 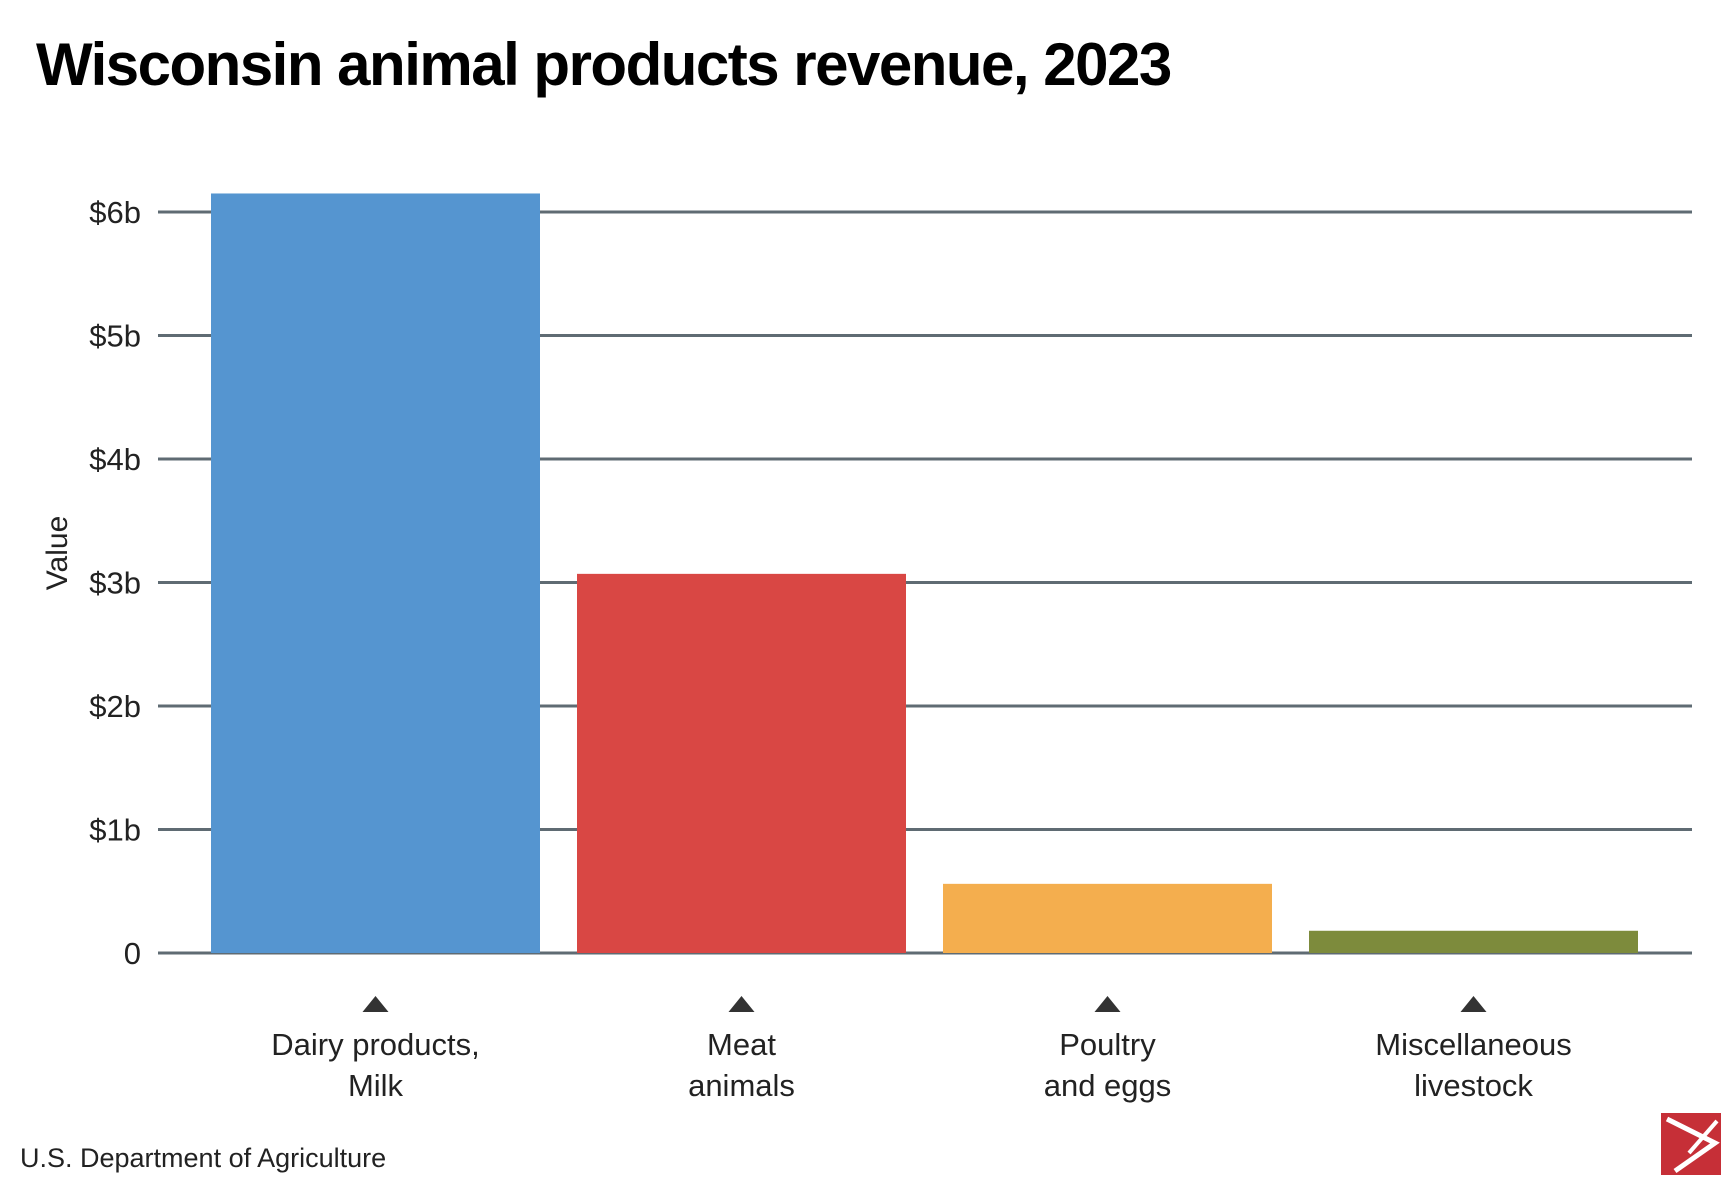 I want to click on page-title: Wisconsin animal products revenue, 2023, so click(x=604, y=64).